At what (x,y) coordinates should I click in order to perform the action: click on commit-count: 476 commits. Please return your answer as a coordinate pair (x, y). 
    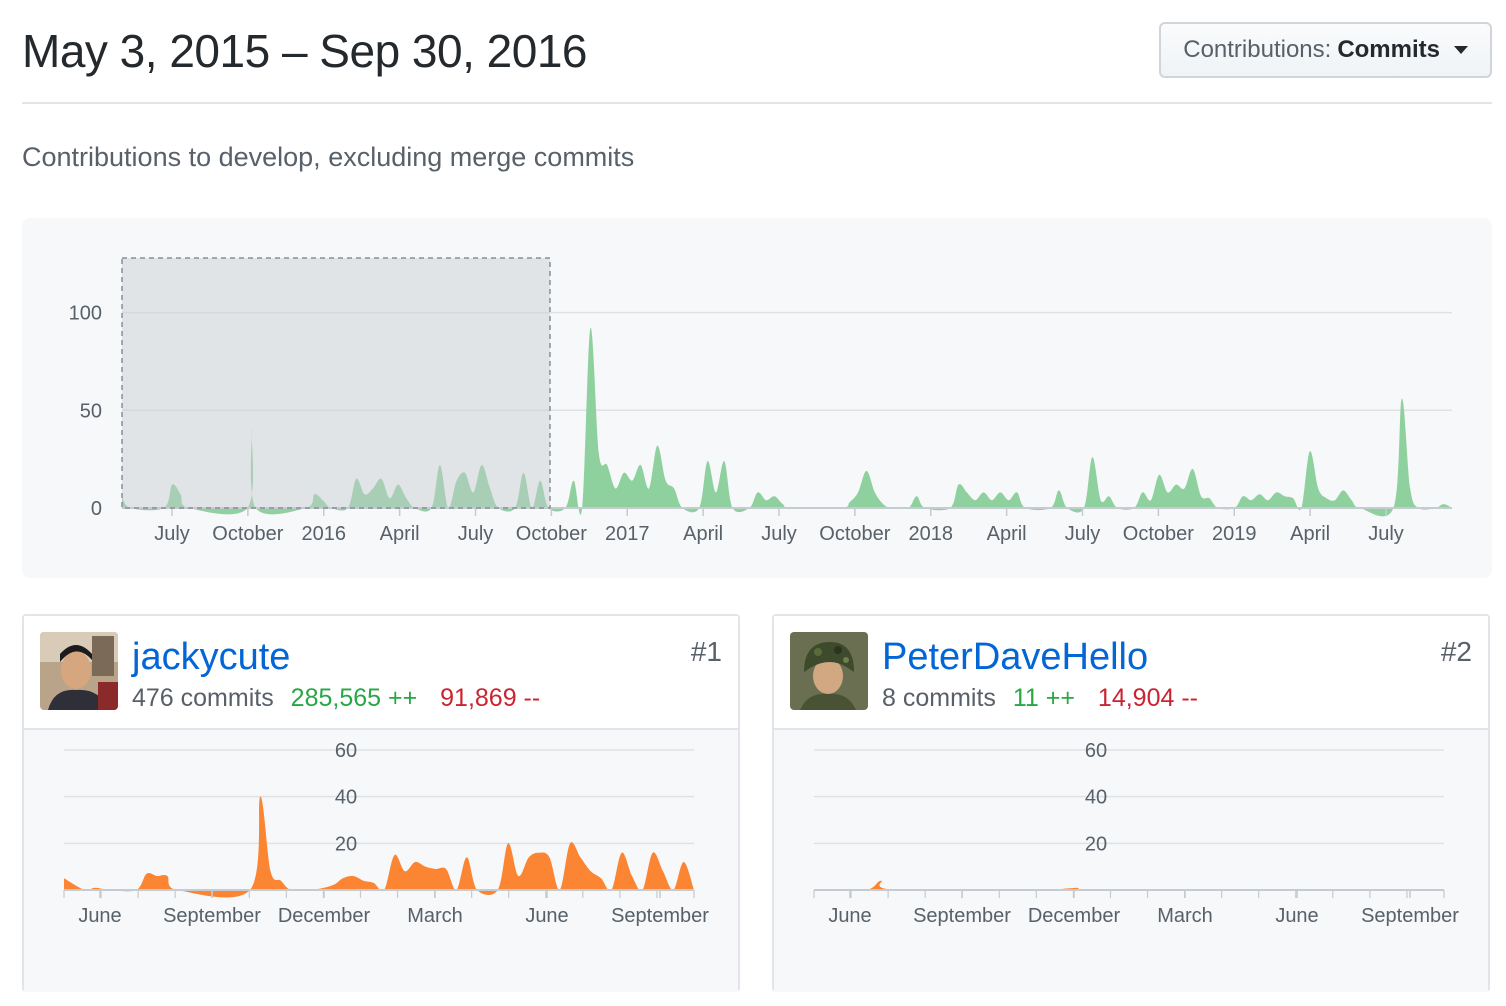
    Looking at the image, I should click on (203, 698).